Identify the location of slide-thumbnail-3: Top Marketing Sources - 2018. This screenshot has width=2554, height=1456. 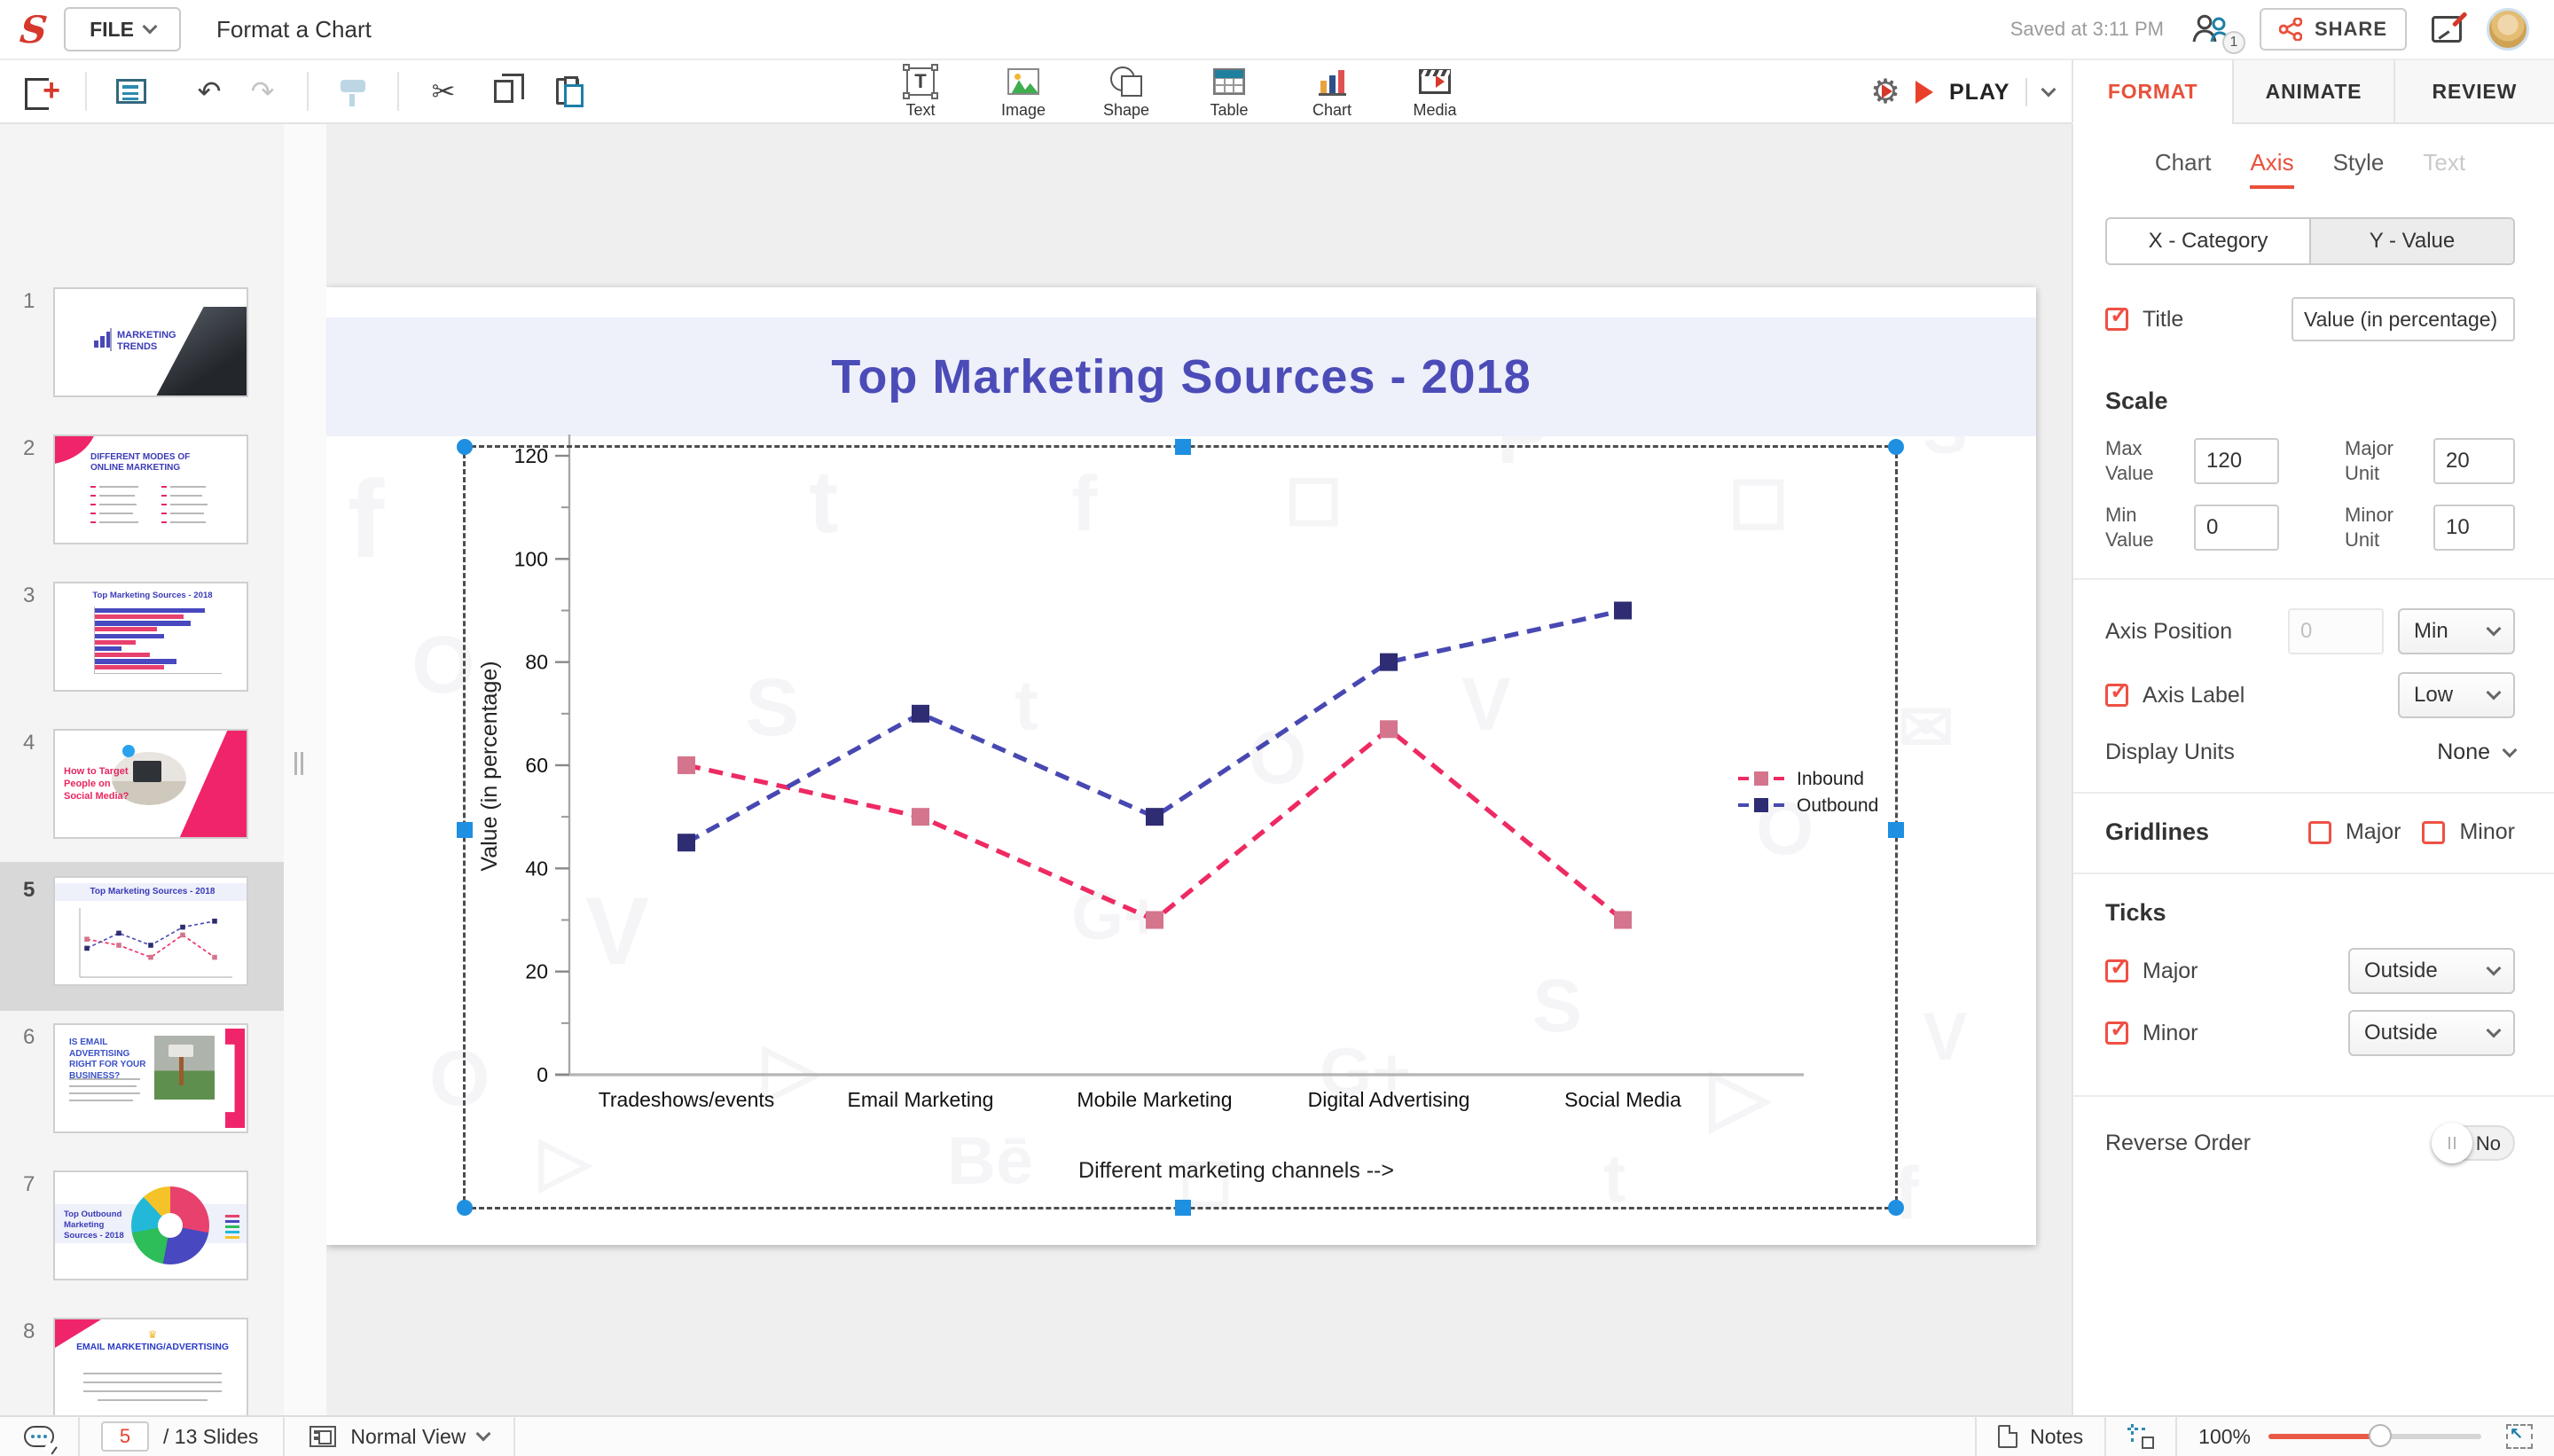
(150, 637).